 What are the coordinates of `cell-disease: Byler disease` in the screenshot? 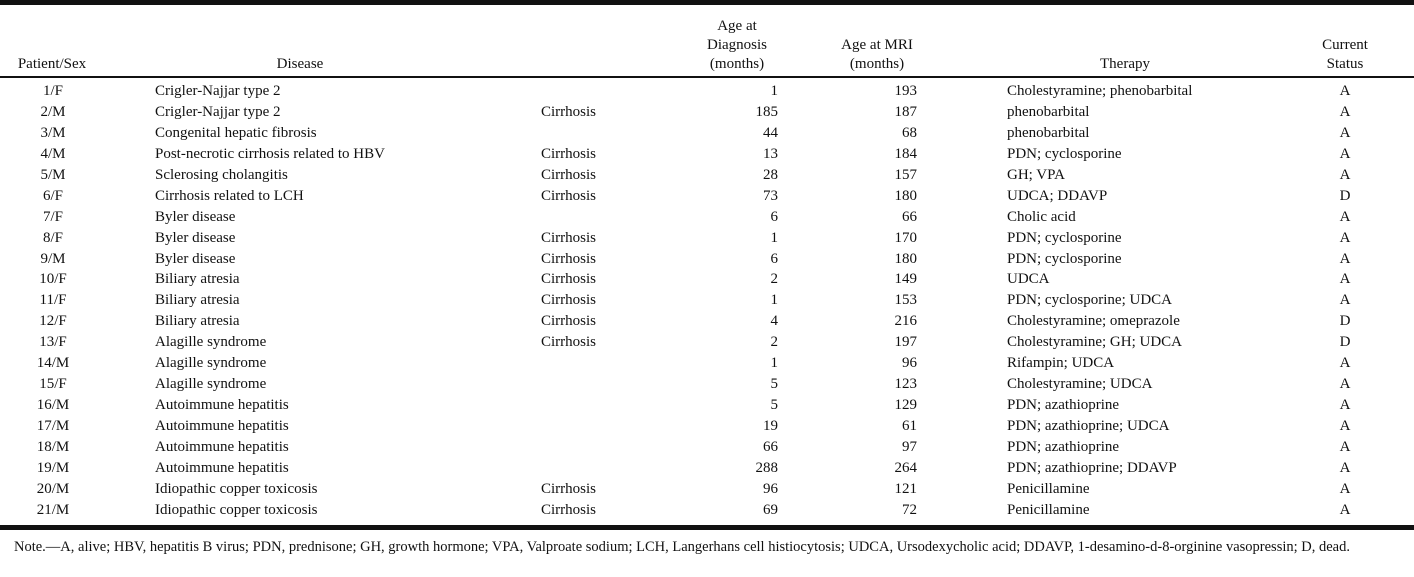 It's located at (195, 237).